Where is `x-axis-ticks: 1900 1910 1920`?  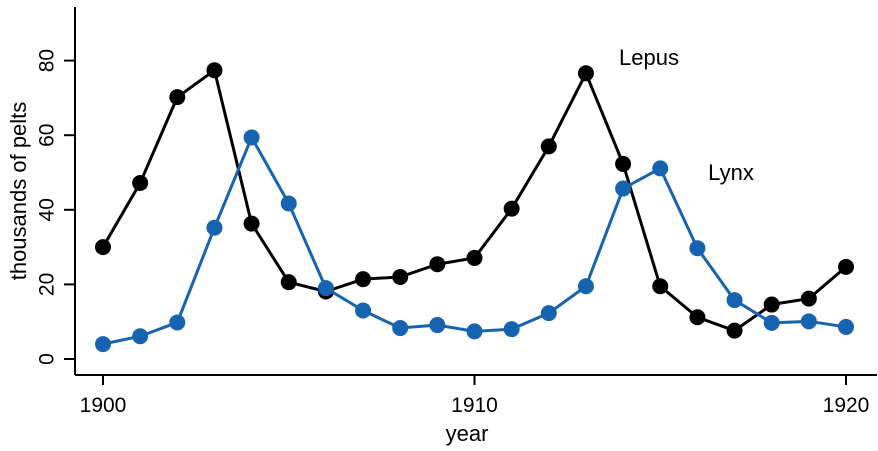 x-axis-ticks: 1900 1910 1920 is located at coordinates (475, 396).